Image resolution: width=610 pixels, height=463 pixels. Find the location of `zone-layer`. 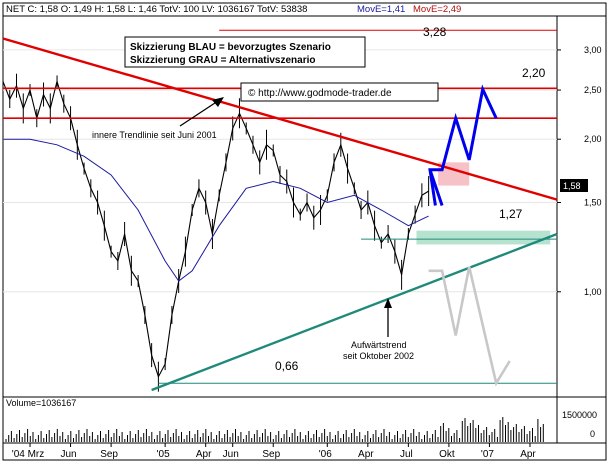

zone-layer is located at coordinates (483, 203).